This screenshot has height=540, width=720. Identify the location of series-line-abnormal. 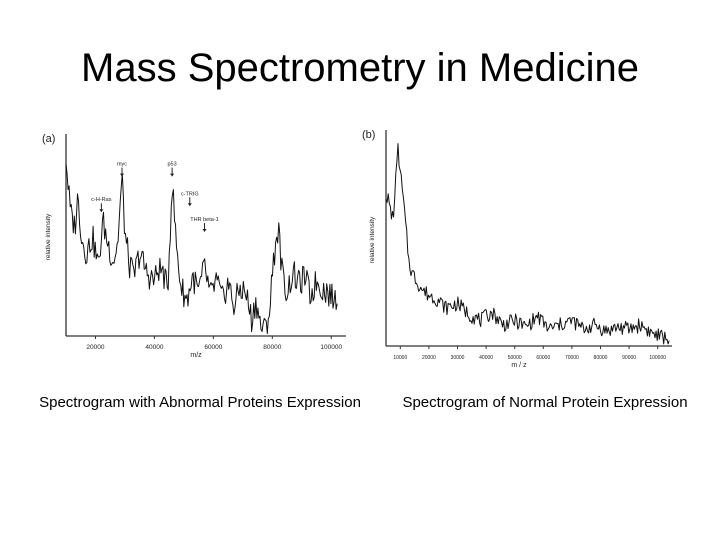
(201, 249).